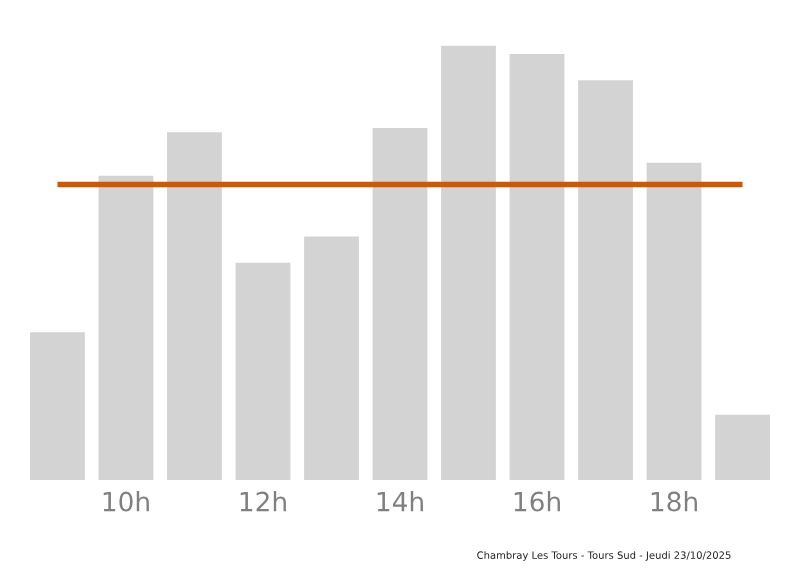 The width and height of the screenshot is (800, 572). I want to click on x-tick-label: 10h, so click(126, 501).